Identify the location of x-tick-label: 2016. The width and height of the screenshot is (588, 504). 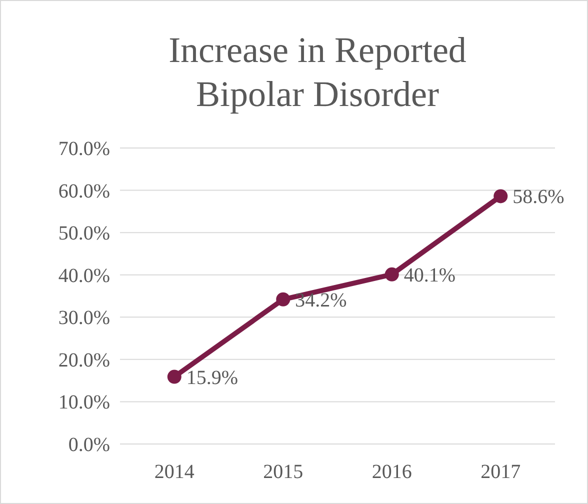
(392, 472).